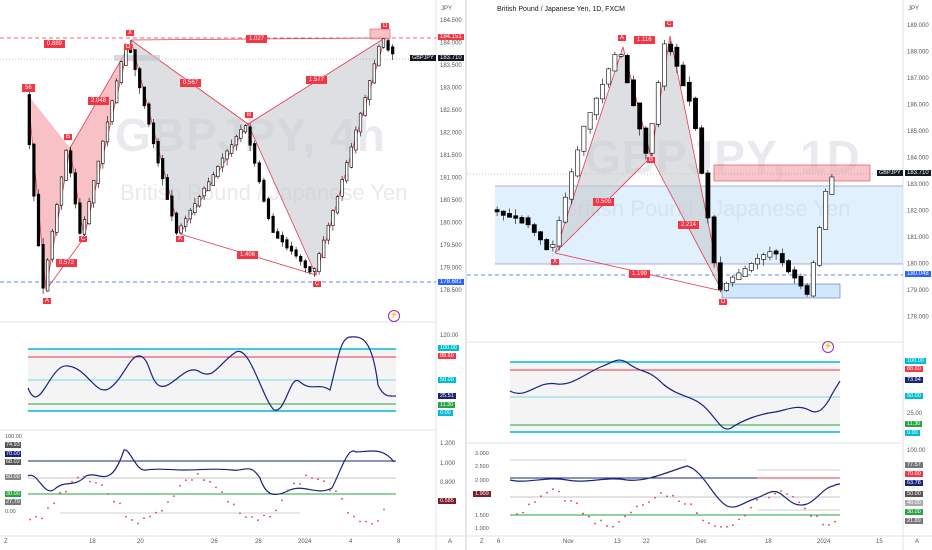  What do you see at coordinates (140, 542) in the screenshot?
I see `left-date-1: 20` at bounding box center [140, 542].